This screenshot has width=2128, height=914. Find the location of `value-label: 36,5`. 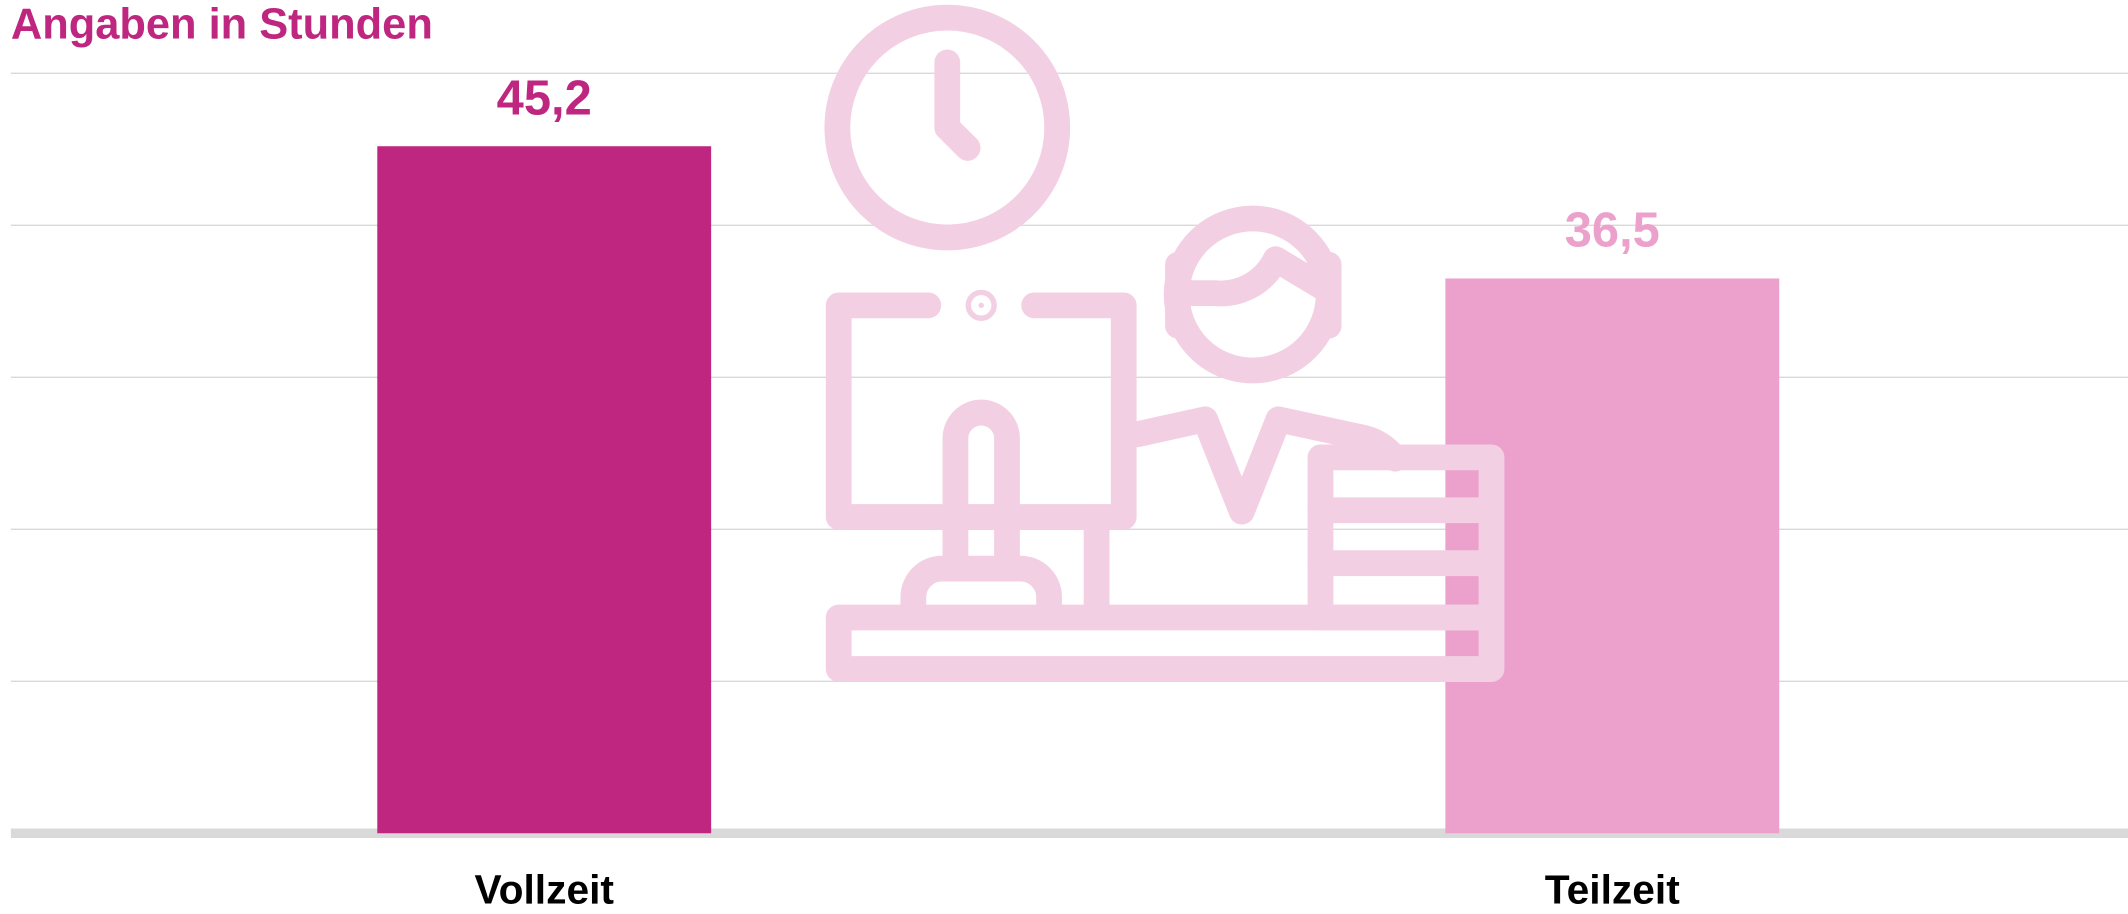

value-label: 36,5 is located at coordinates (1612, 231).